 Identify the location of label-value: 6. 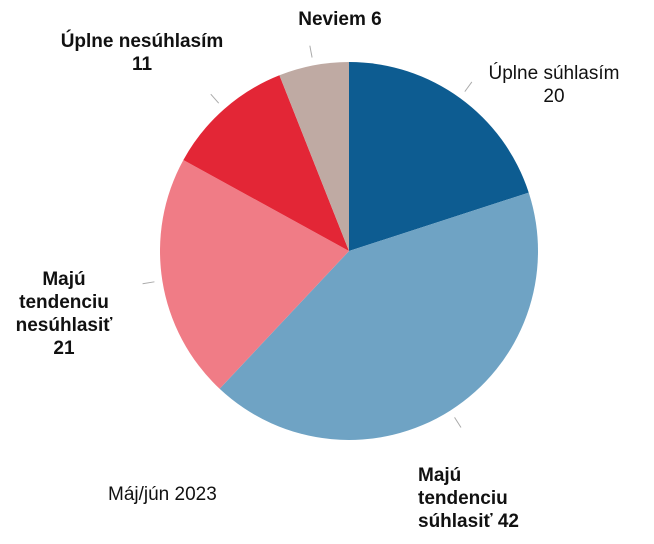
(376, 19).